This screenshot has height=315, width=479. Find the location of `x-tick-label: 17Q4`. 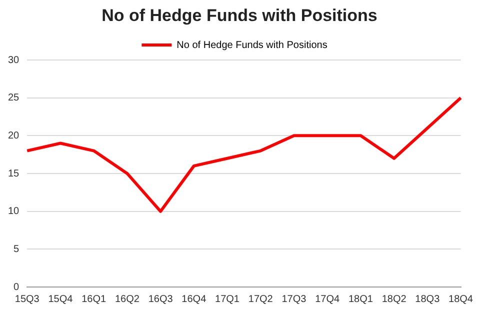

x-tick-label: 17Q4 is located at coordinates (327, 299).